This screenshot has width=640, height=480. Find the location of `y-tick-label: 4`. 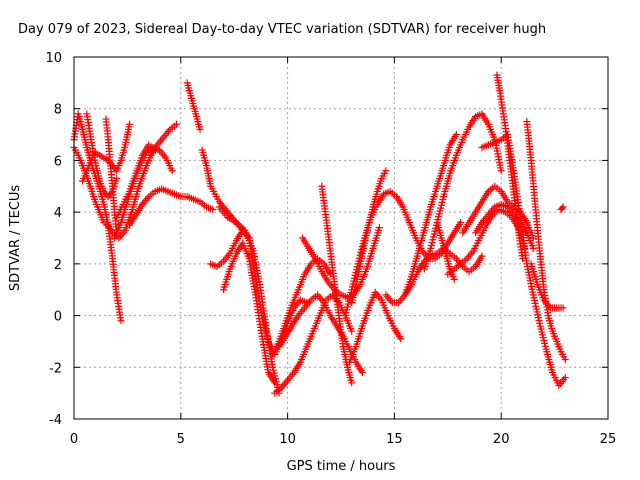

y-tick-label: 4 is located at coordinates (58, 213).